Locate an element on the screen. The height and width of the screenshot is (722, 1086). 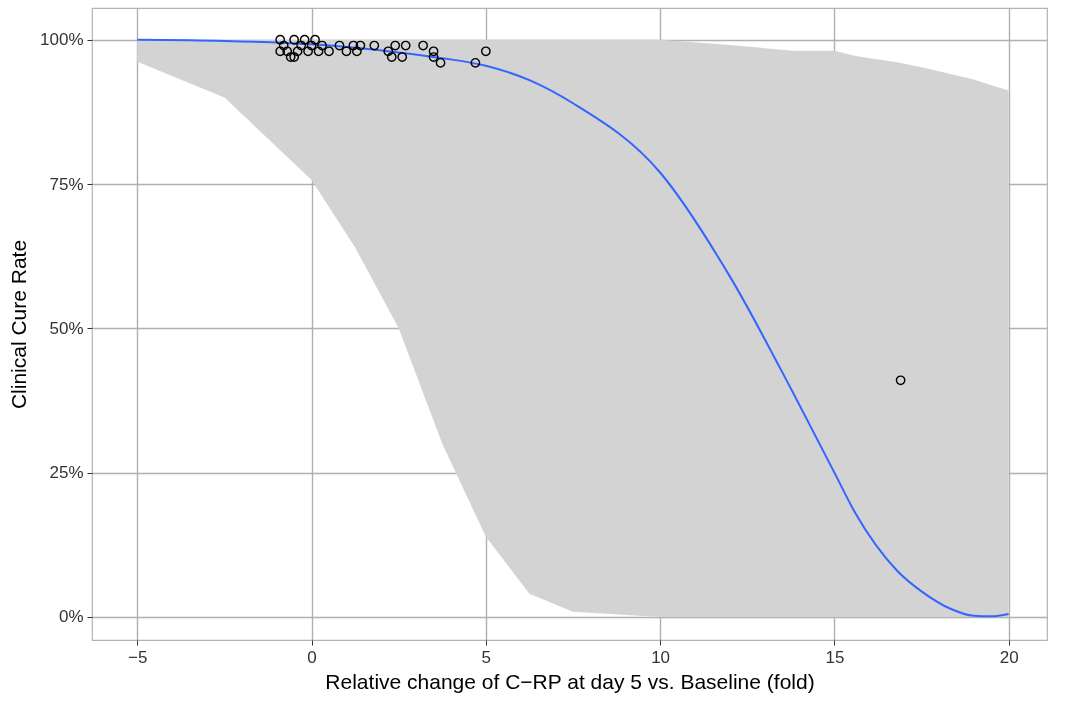
y-tick-label: 100% is located at coordinates (62, 40).